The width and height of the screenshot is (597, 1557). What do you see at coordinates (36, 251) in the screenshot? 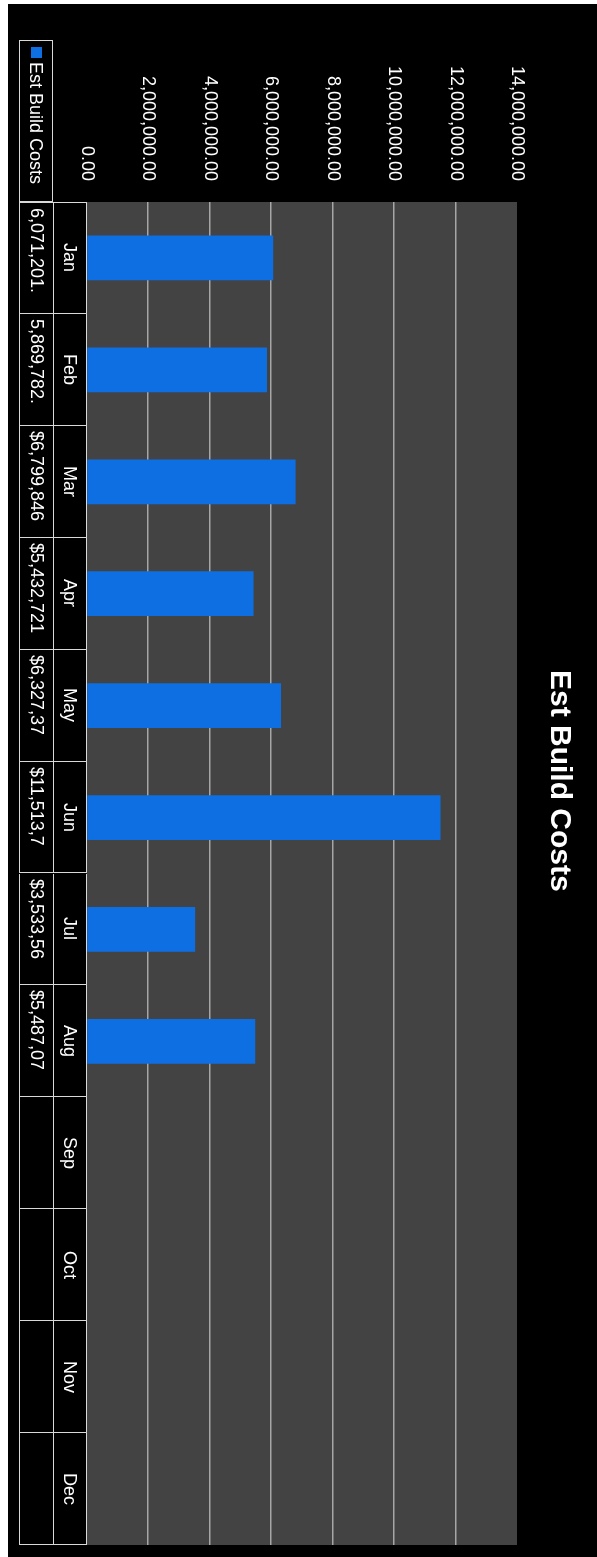
I see `data-label: 6,071,201.` at bounding box center [36, 251].